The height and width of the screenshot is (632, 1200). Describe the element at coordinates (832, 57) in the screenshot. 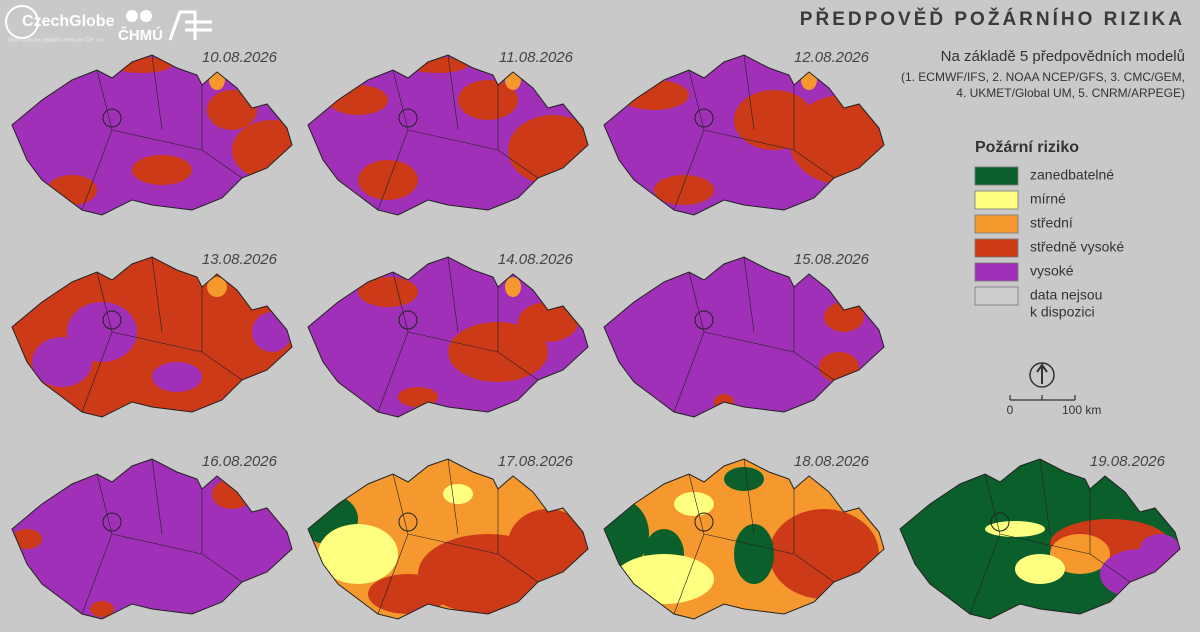

I see `map-date: 12.08.2026` at that location.